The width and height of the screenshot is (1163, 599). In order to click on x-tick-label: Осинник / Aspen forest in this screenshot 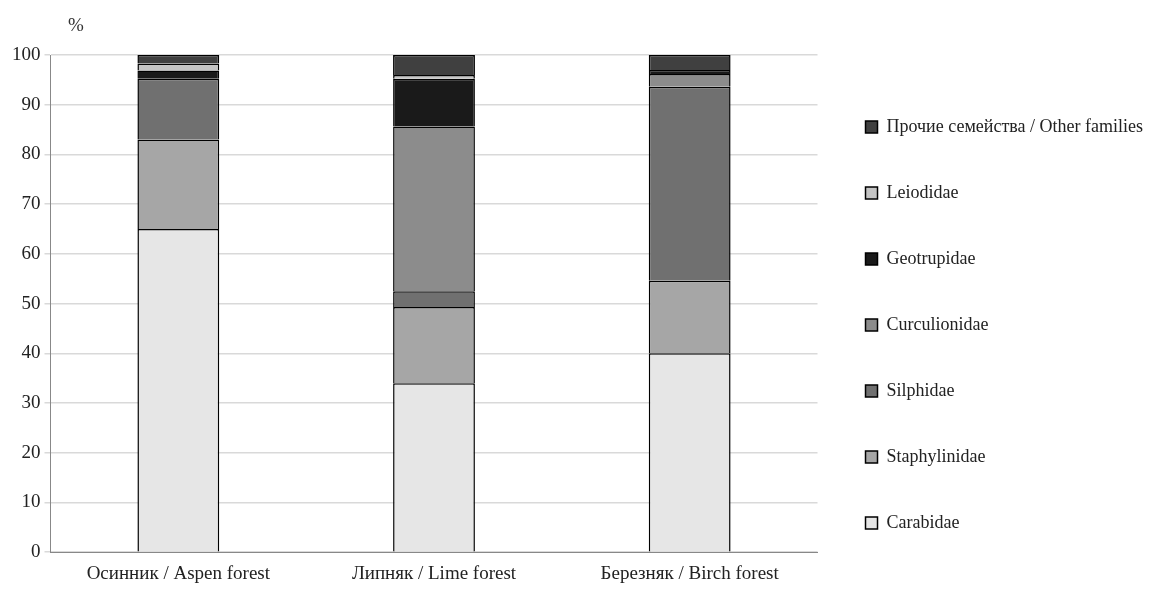, I will do `click(178, 572)`.